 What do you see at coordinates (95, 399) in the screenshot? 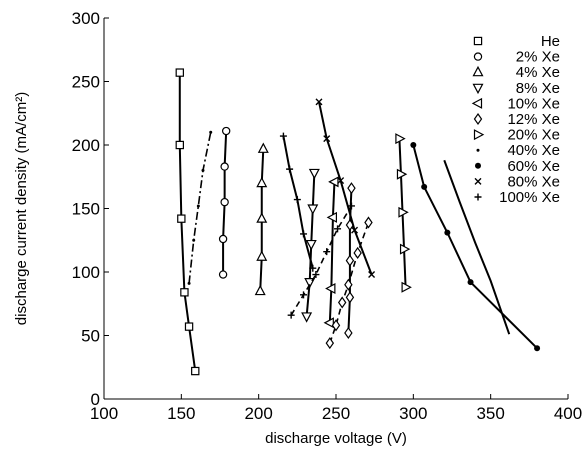
I see `y-tick-label: 0` at bounding box center [95, 399].